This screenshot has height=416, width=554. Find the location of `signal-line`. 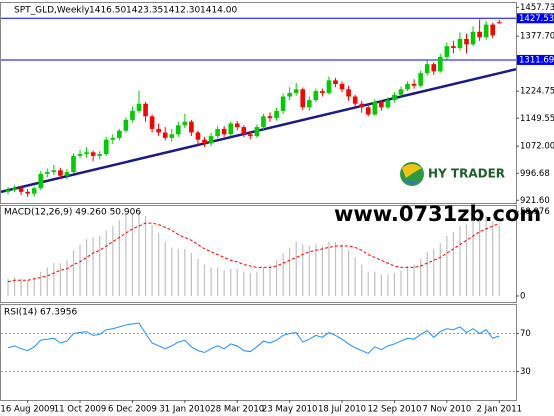

signal-line is located at coordinates (253, 252).